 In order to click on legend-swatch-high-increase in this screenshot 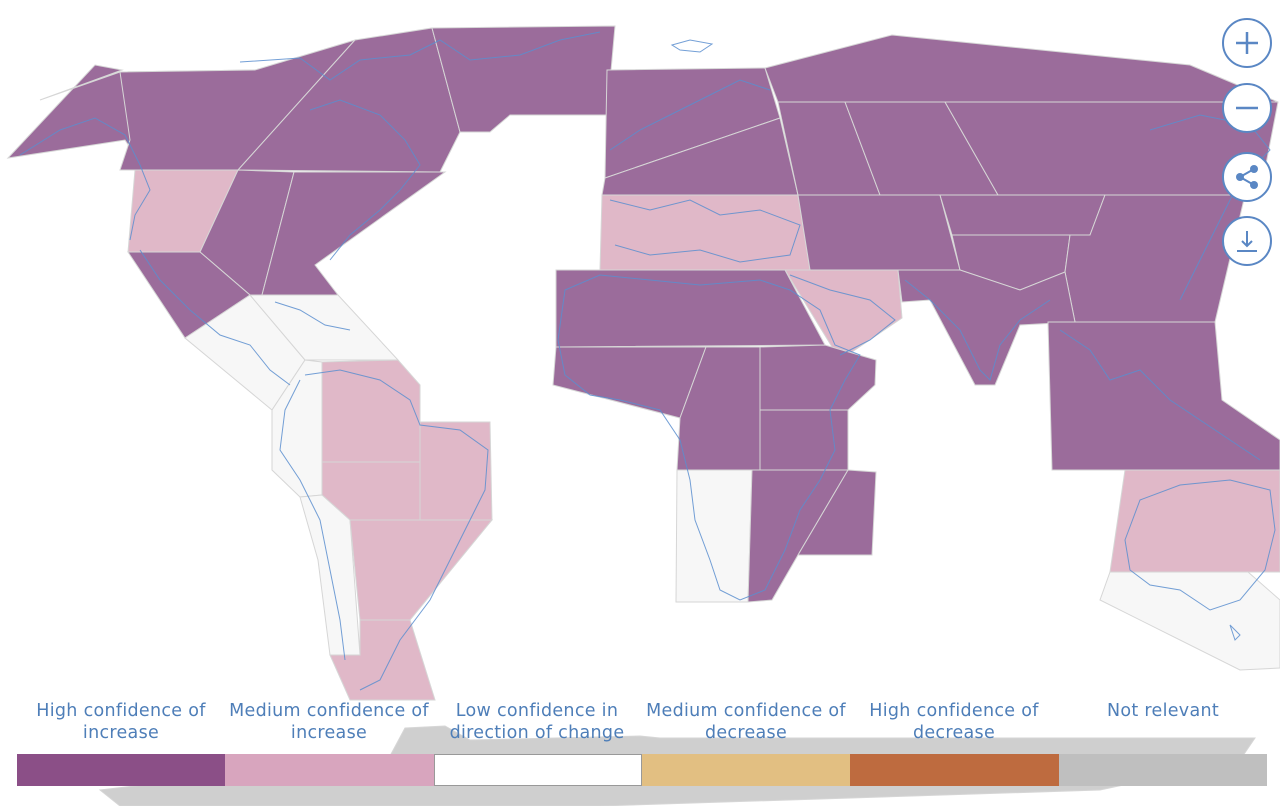, I will do `click(121, 770)`.